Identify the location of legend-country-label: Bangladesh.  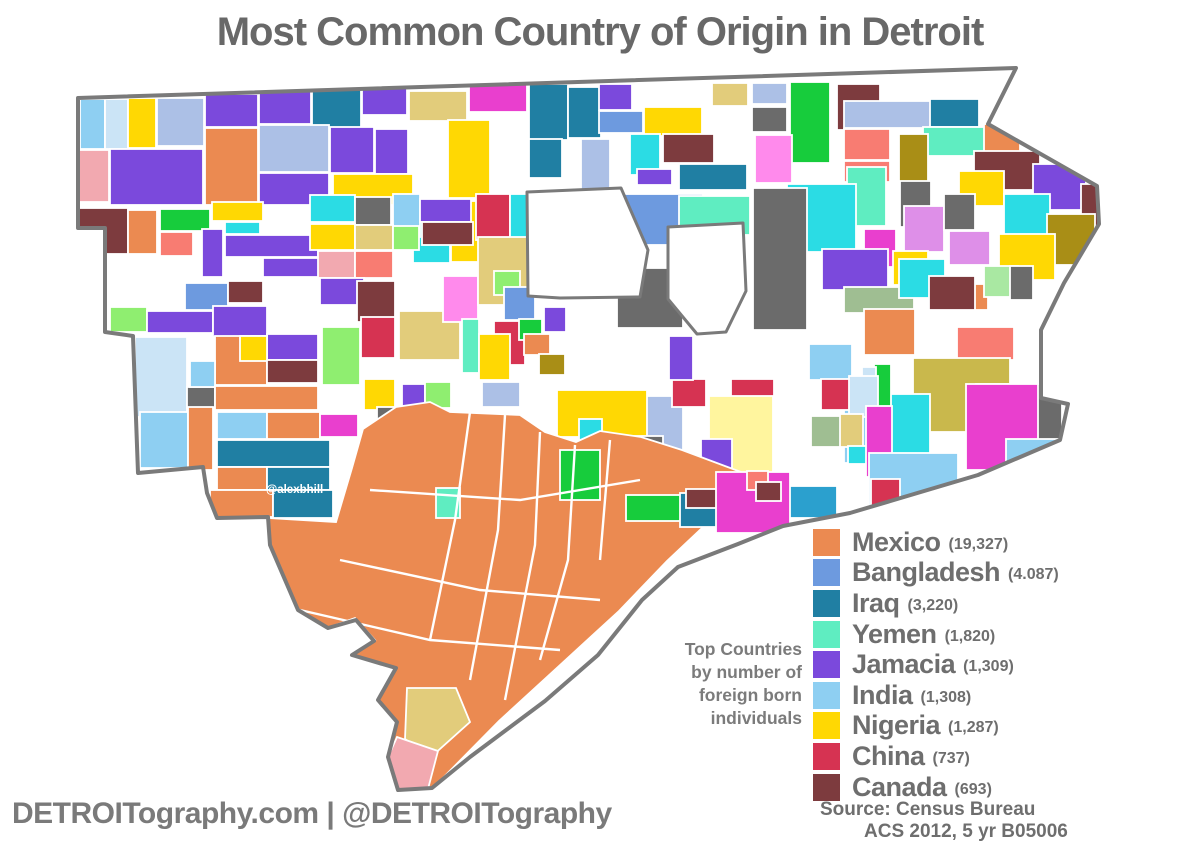
(926, 572).